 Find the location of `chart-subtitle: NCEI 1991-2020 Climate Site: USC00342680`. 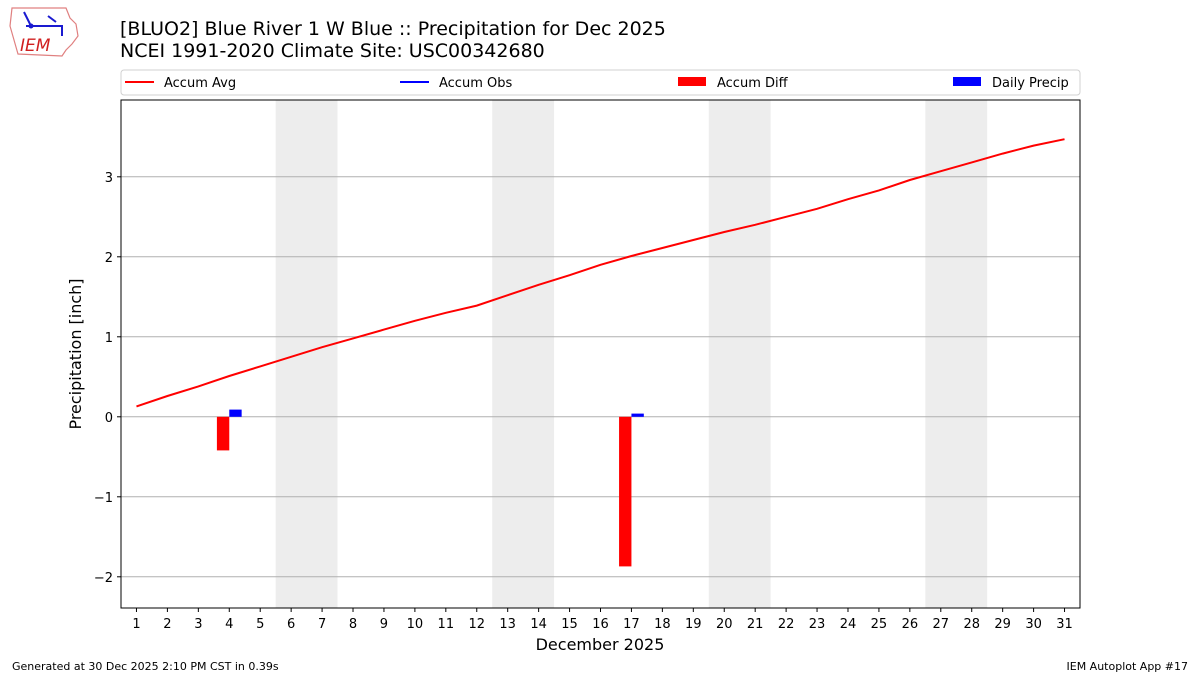

chart-subtitle: NCEI 1991-2020 Climate Site: USC00342680 is located at coordinates (332, 51).